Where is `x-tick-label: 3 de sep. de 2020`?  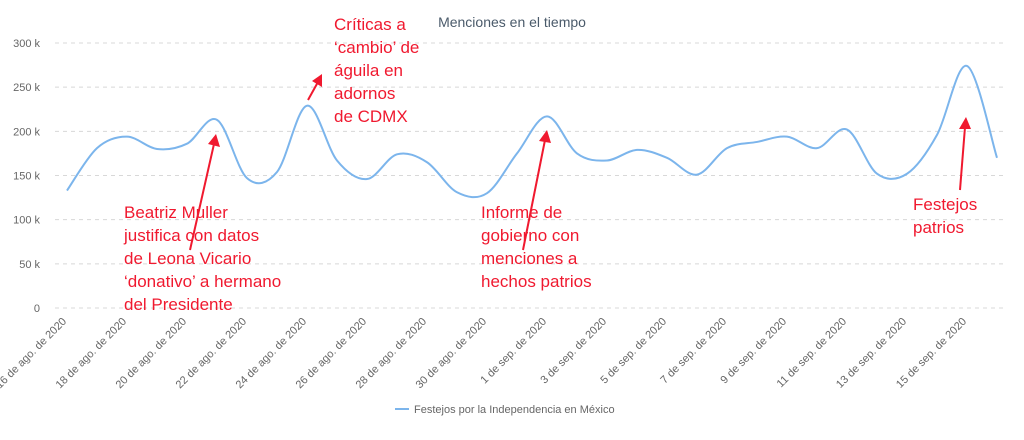
x-tick-label: 3 de sep. de 2020 is located at coordinates (573, 351).